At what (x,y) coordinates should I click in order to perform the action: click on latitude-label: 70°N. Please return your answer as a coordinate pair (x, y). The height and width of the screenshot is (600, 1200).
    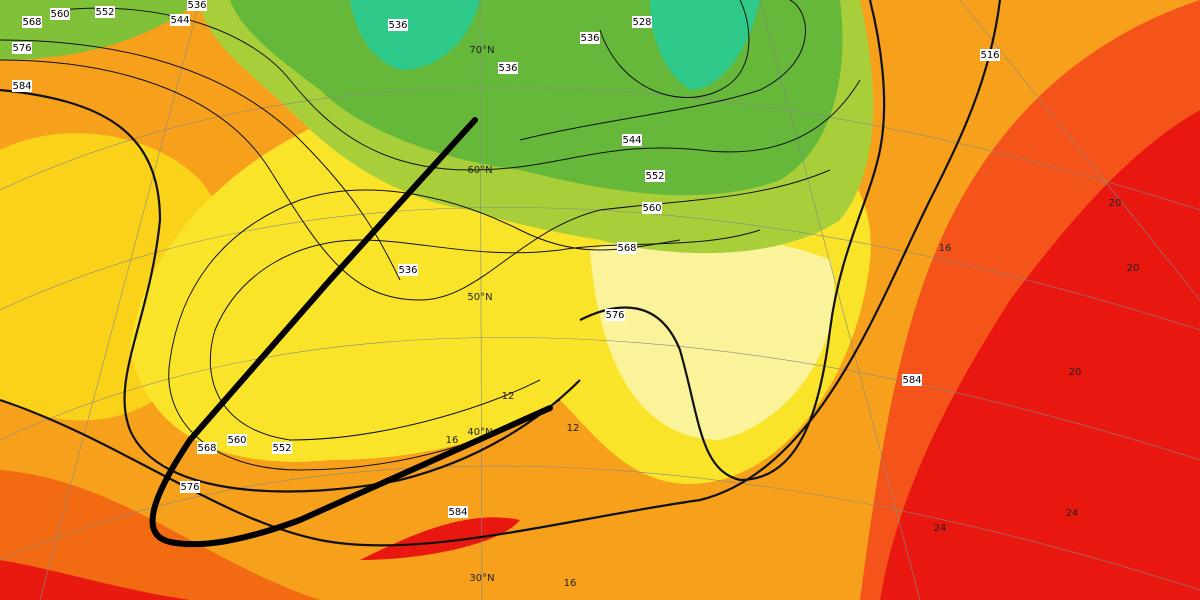
    Looking at the image, I should click on (481, 50).